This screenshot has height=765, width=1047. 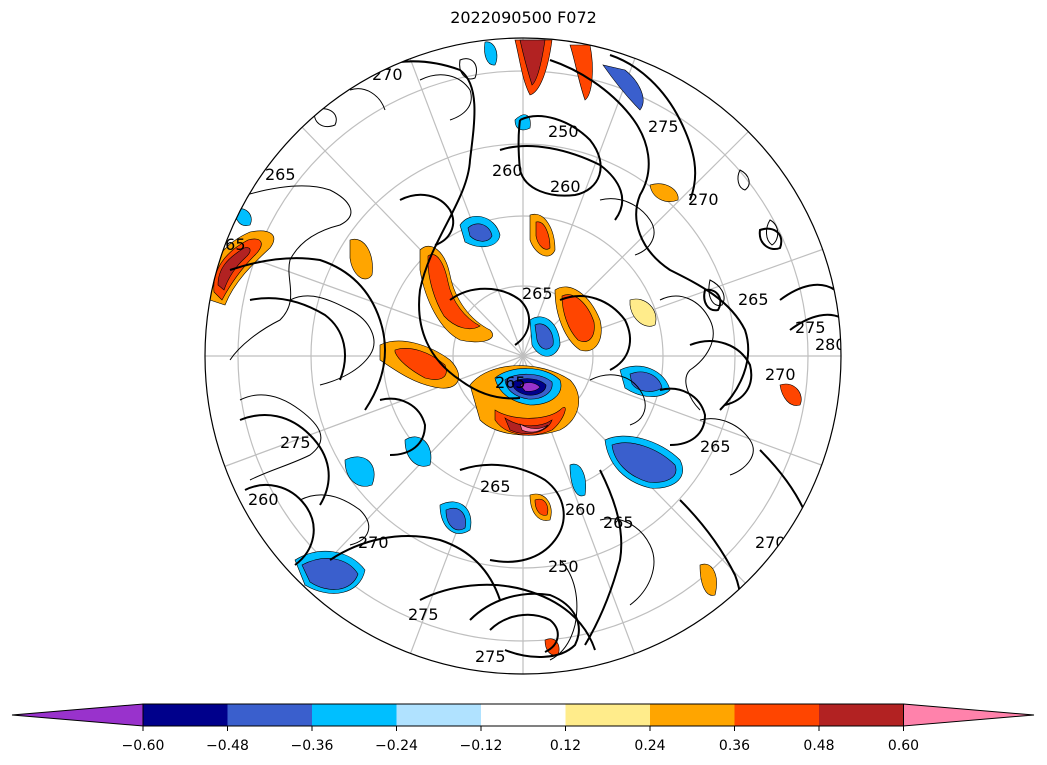 I want to click on colorbar-tick-label: −0.60, so click(x=143, y=746).